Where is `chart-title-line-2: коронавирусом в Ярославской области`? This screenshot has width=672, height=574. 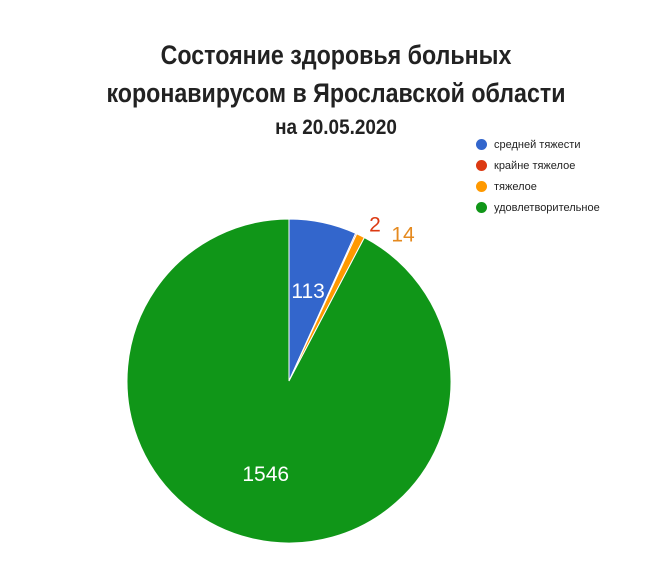 chart-title-line-2: коронавирусом в Ярославской области is located at coordinates (336, 93).